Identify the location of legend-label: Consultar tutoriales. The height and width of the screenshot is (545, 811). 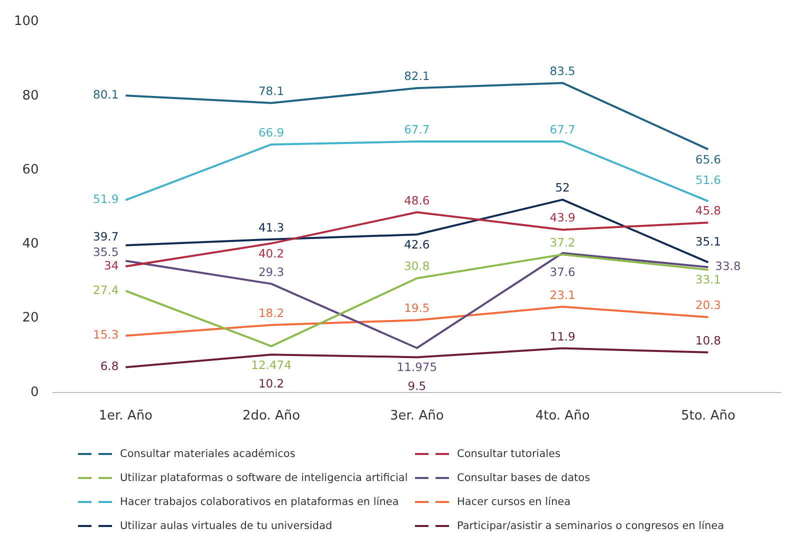
(508, 454).